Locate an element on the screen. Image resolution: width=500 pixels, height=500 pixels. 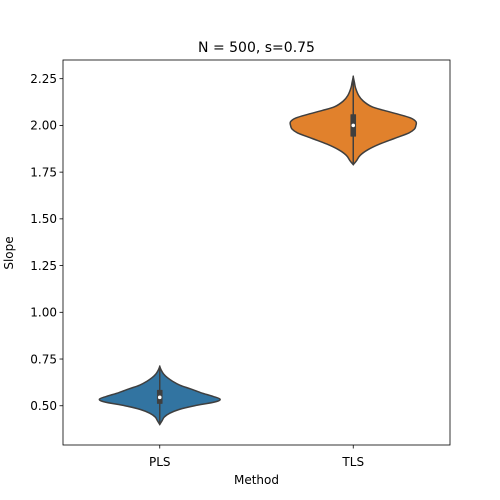
y-tick-label: 1.75 is located at coordinates (43, 172).